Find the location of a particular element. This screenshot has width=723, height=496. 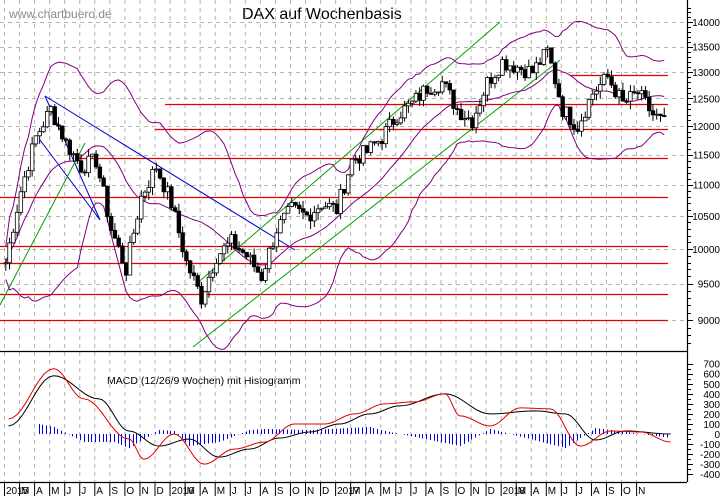

svg-text: 10500 is located at coordinates (706, 217).